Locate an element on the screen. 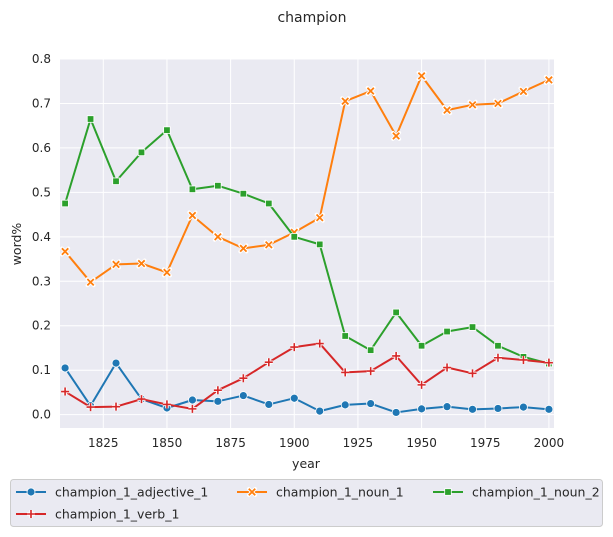 This screenshot has width=613, height=537. x-tick-label: 1825 is located at coordinates (103, 443).